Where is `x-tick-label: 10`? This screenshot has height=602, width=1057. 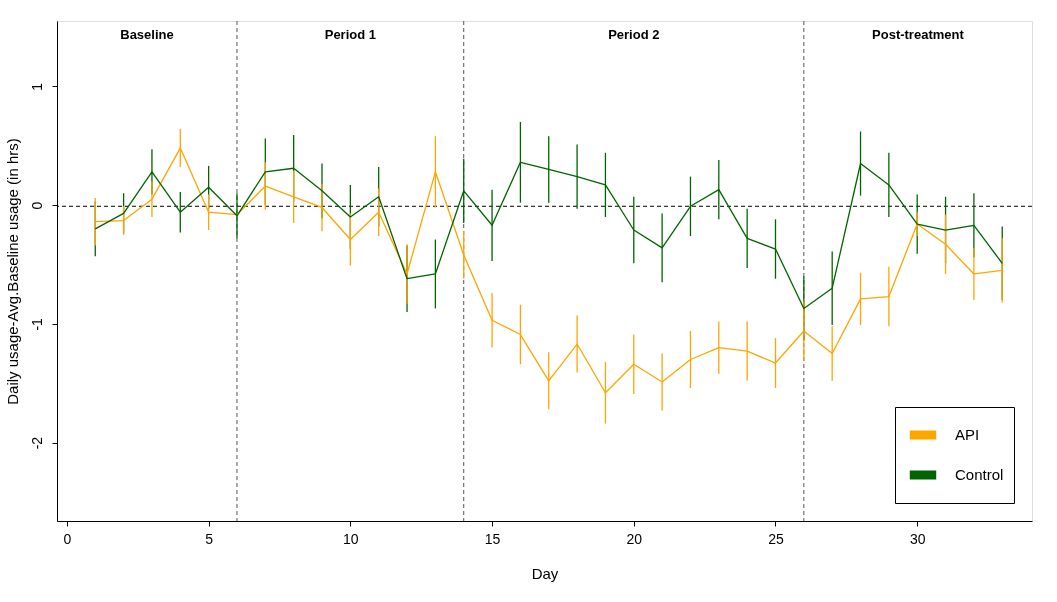
x-tick-label: 10 is located at coordinates (351, 538).